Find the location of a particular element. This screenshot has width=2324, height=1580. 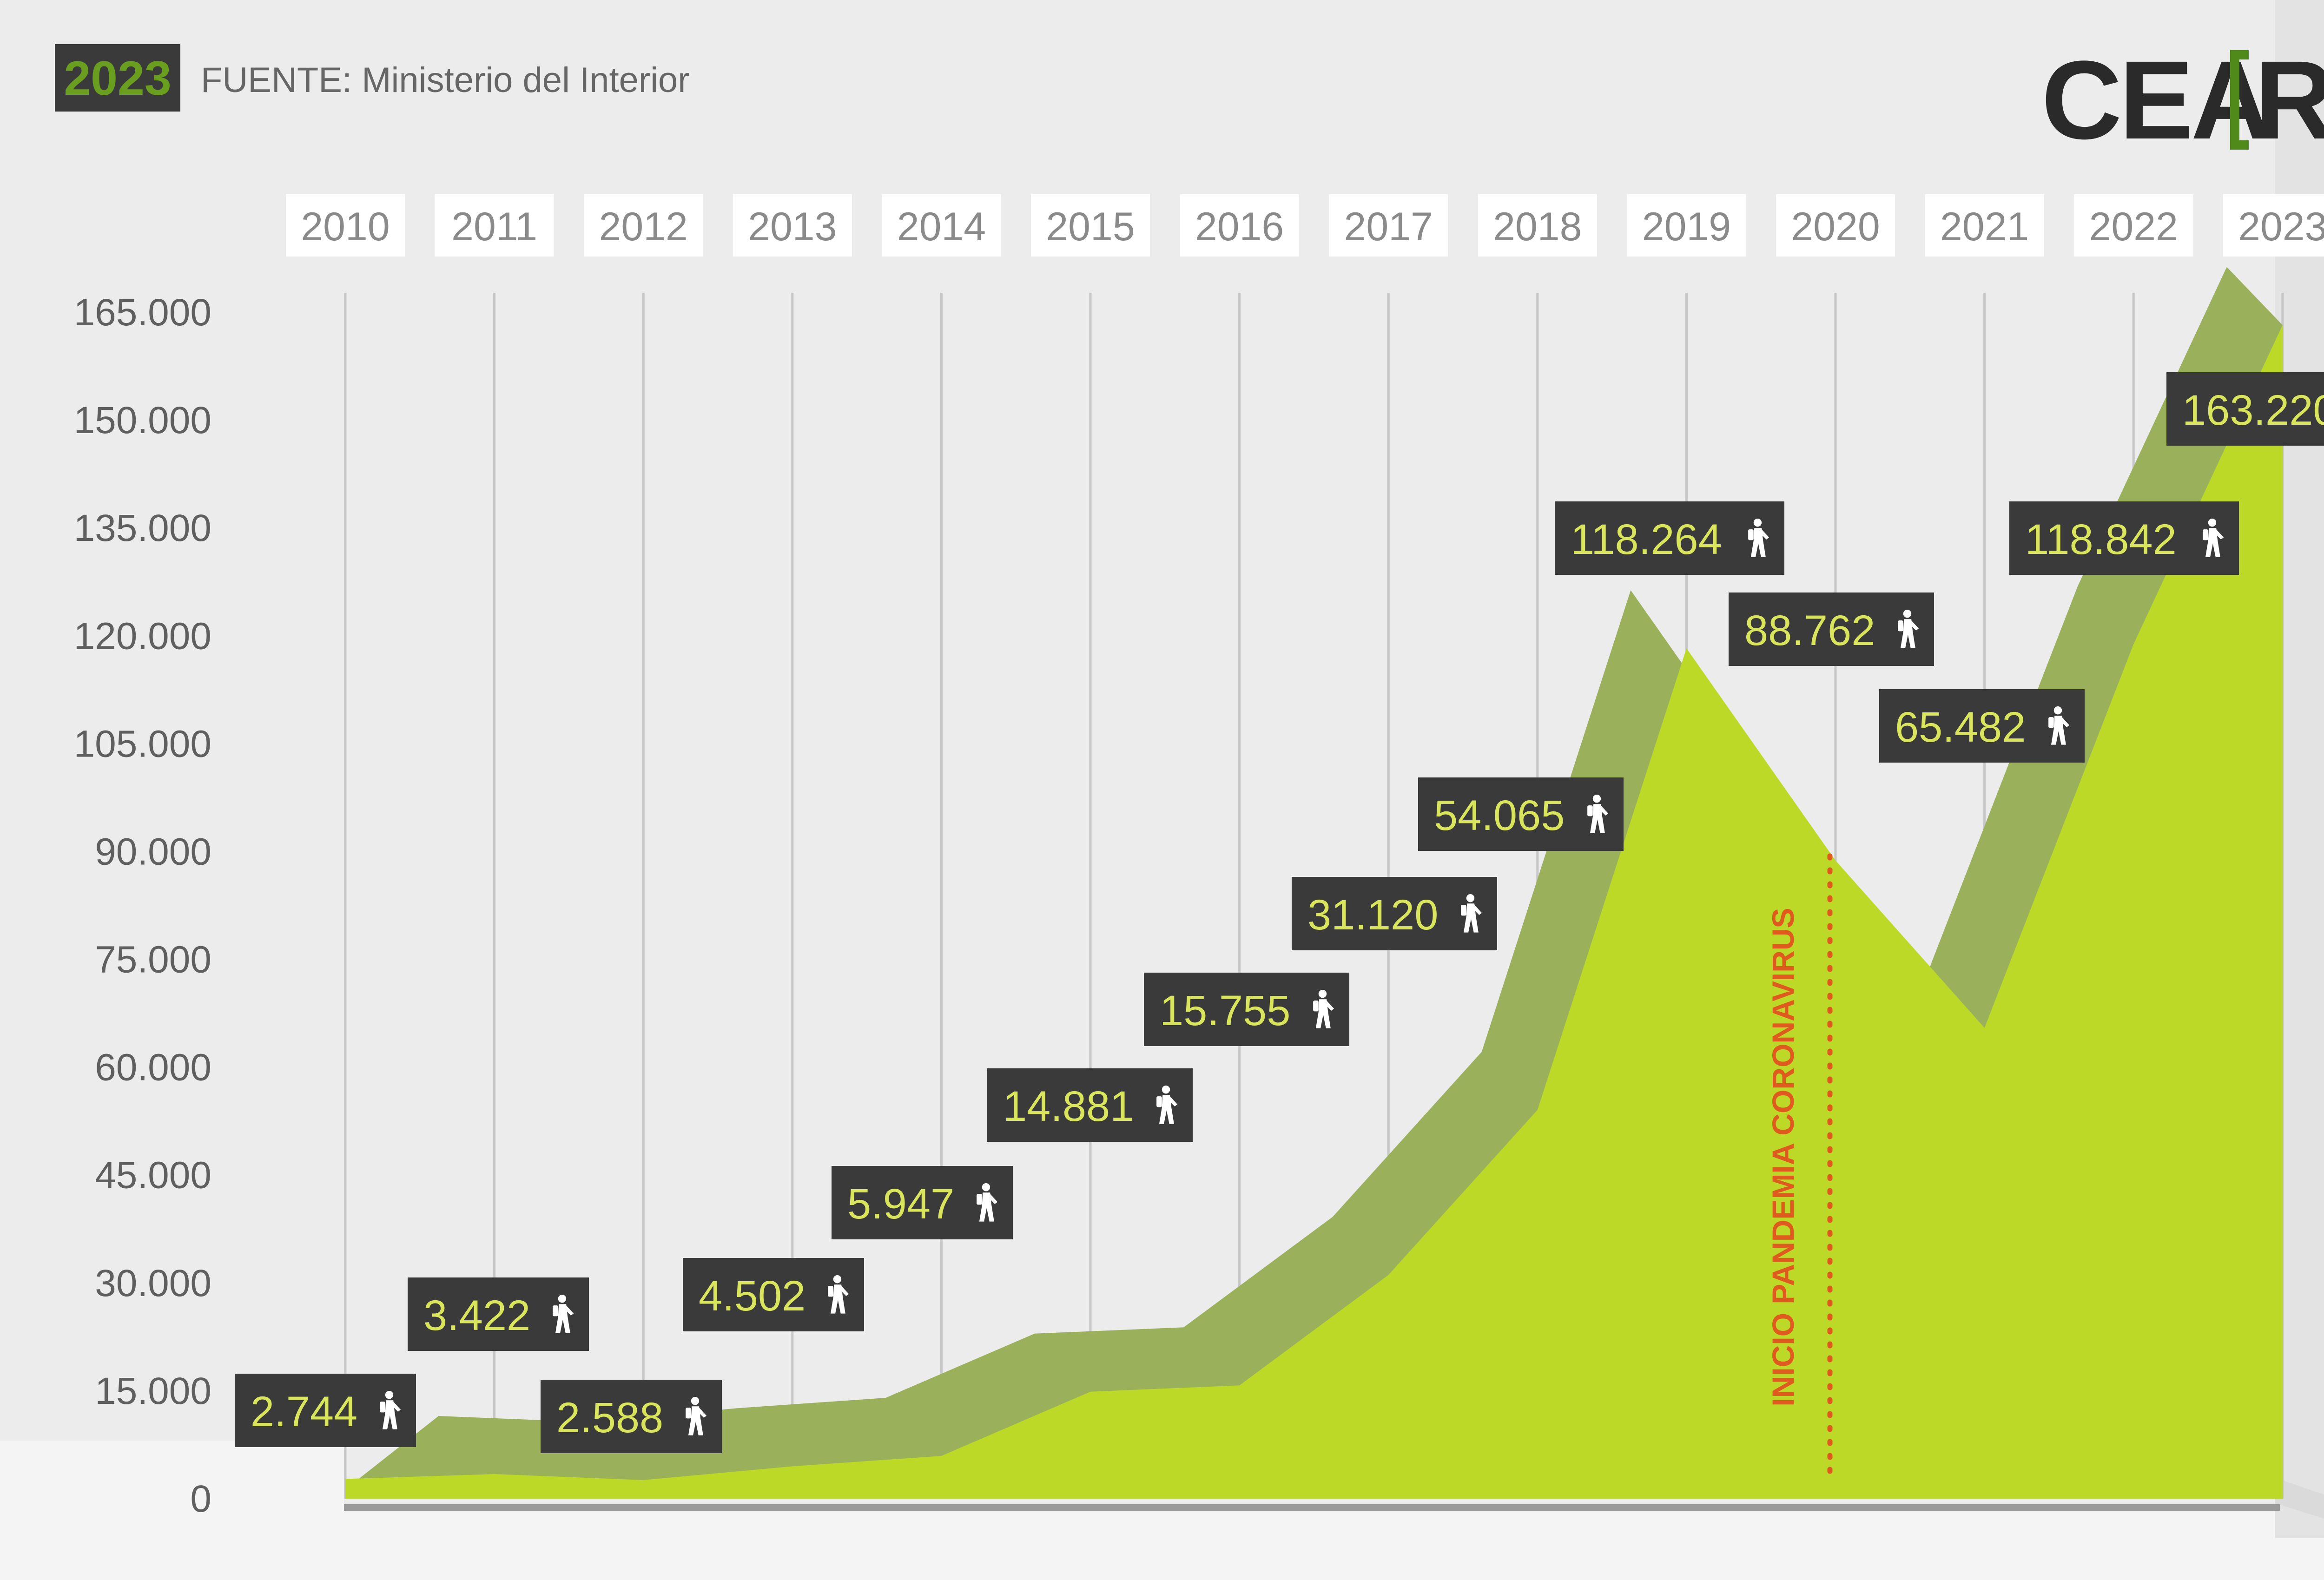

x-tick-label: 2013 is located at coordinates (792, 226).